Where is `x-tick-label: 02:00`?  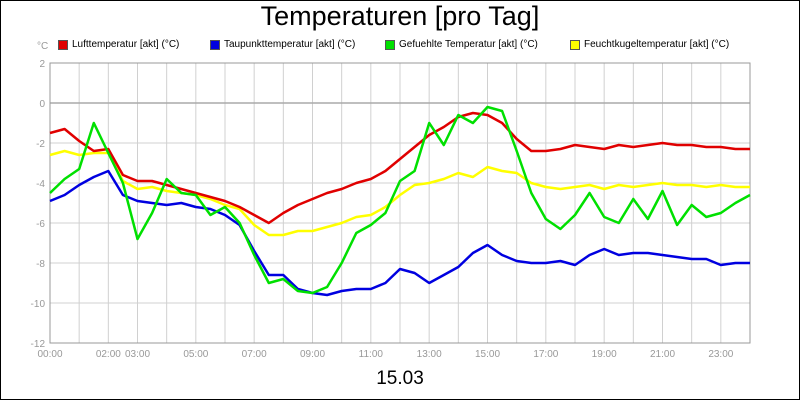 x-tick-label: 02:00 is located at coordinates (108, 354).